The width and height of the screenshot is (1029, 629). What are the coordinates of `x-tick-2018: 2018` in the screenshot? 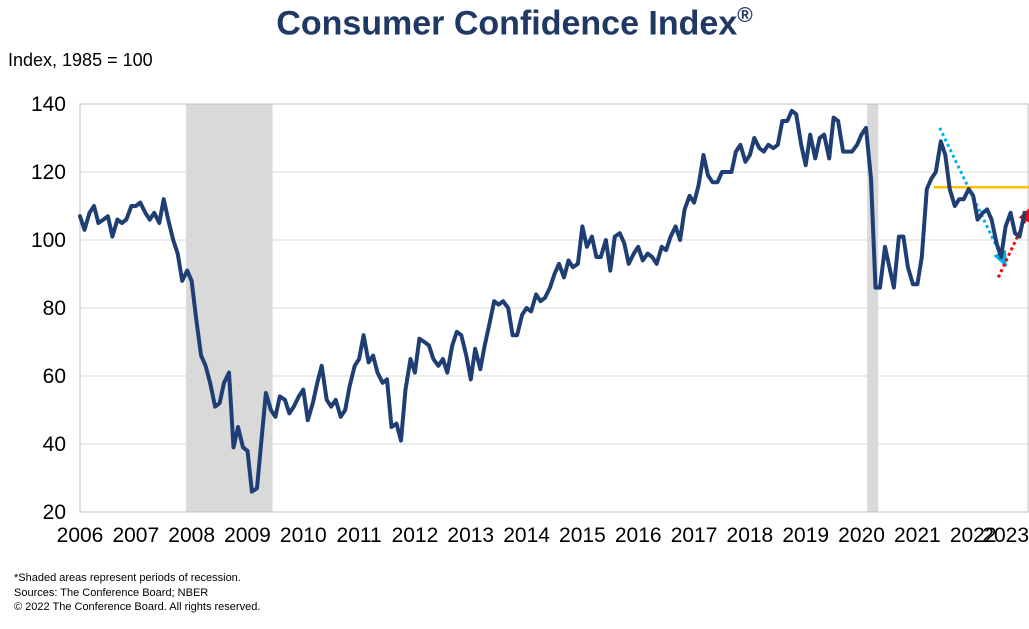 It's located at (750, 535).